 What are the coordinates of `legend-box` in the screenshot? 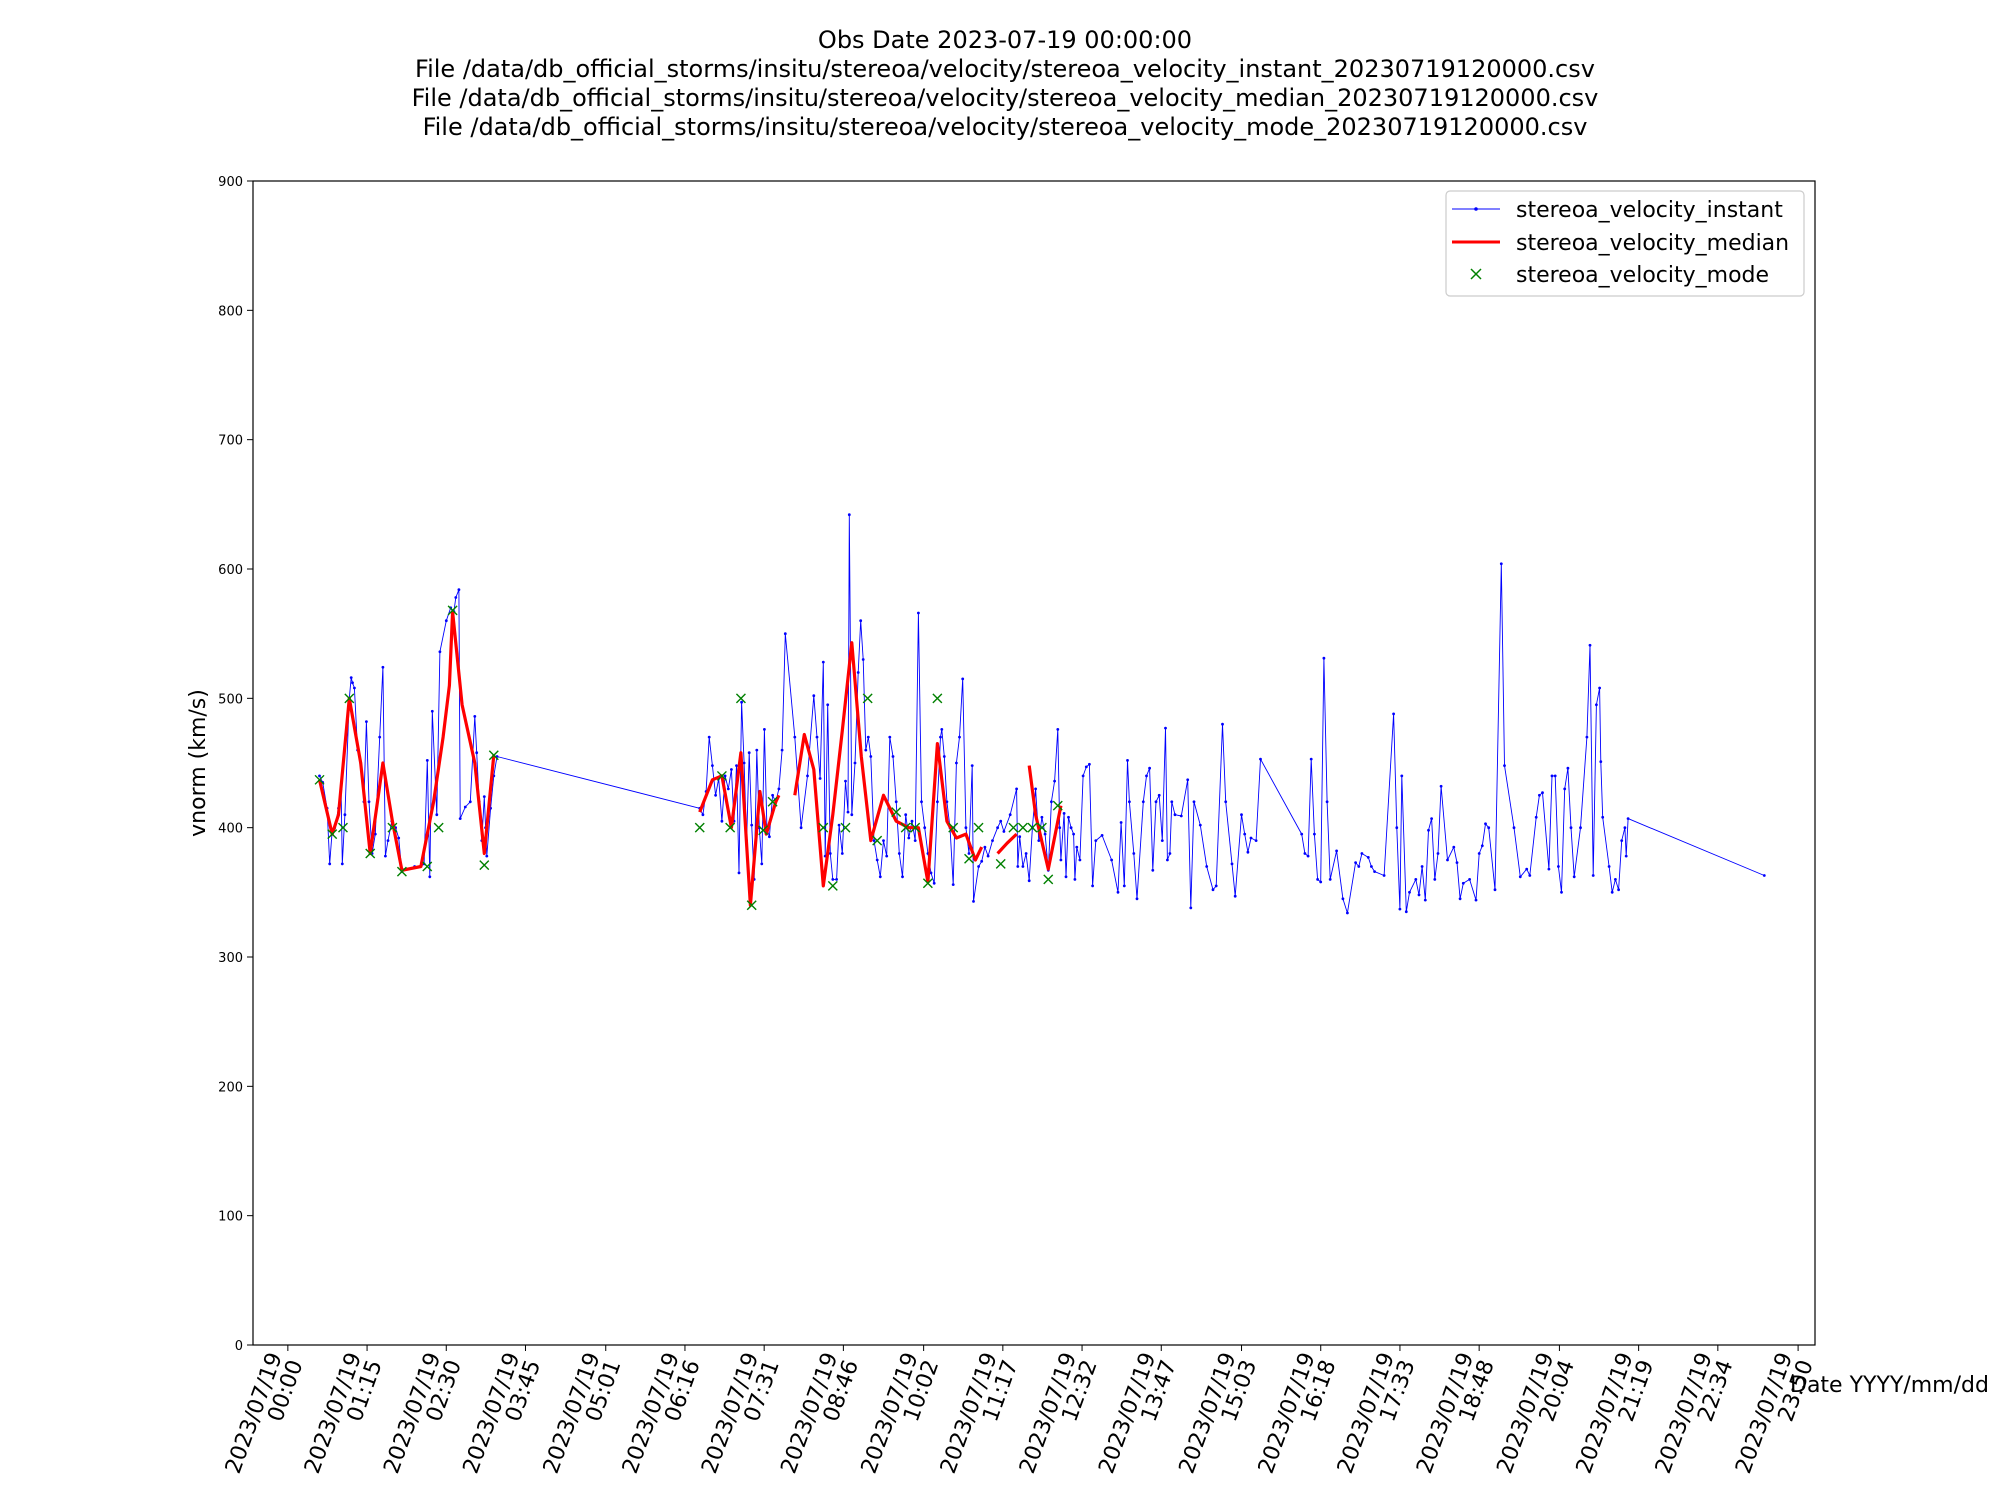 It's located at (1625, 243).